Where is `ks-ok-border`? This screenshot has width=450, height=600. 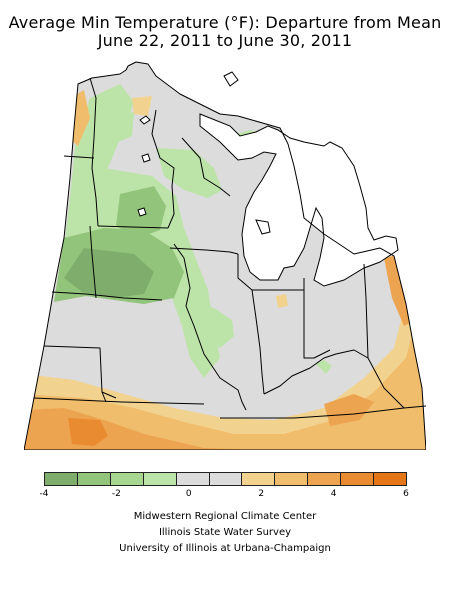 ks-ok-border is located at coordinates (119, 401).